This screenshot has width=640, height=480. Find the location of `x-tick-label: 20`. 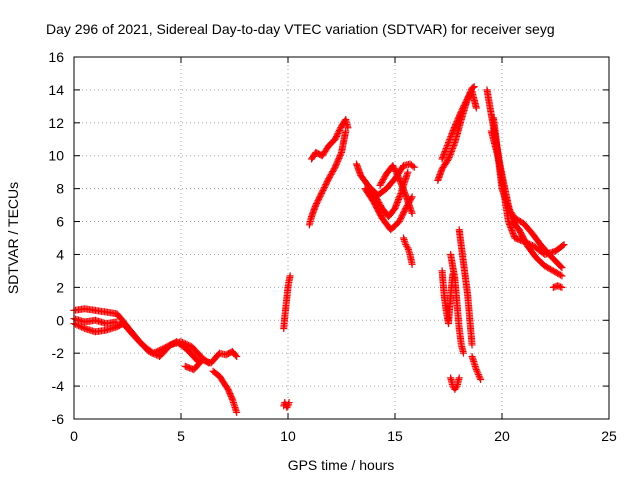

x-tick-label: 20 is located at coordinates (502, 436).